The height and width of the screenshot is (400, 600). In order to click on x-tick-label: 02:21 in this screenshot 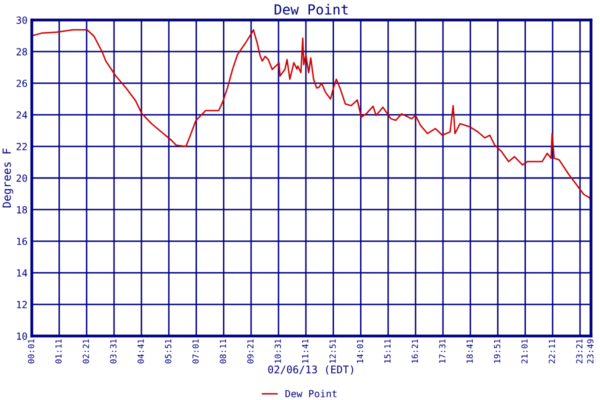, I will do `click(86, 351)`.